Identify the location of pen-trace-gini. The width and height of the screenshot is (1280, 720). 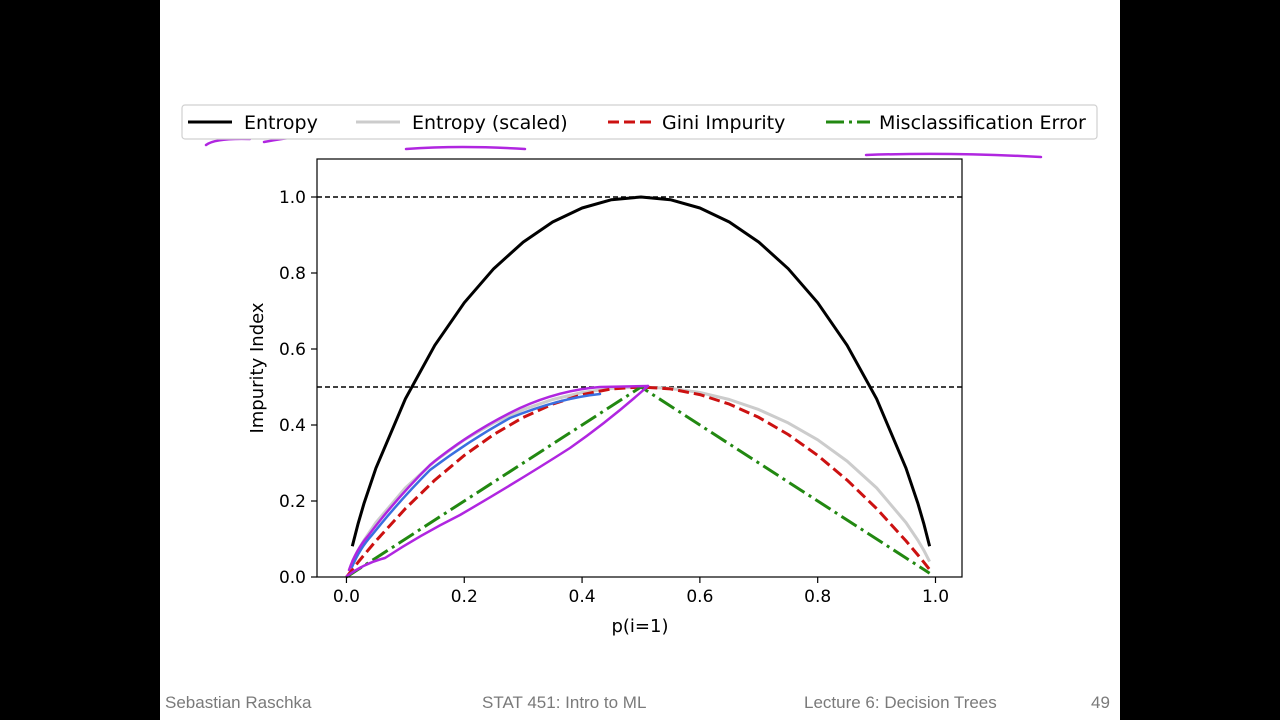
(476, 480).